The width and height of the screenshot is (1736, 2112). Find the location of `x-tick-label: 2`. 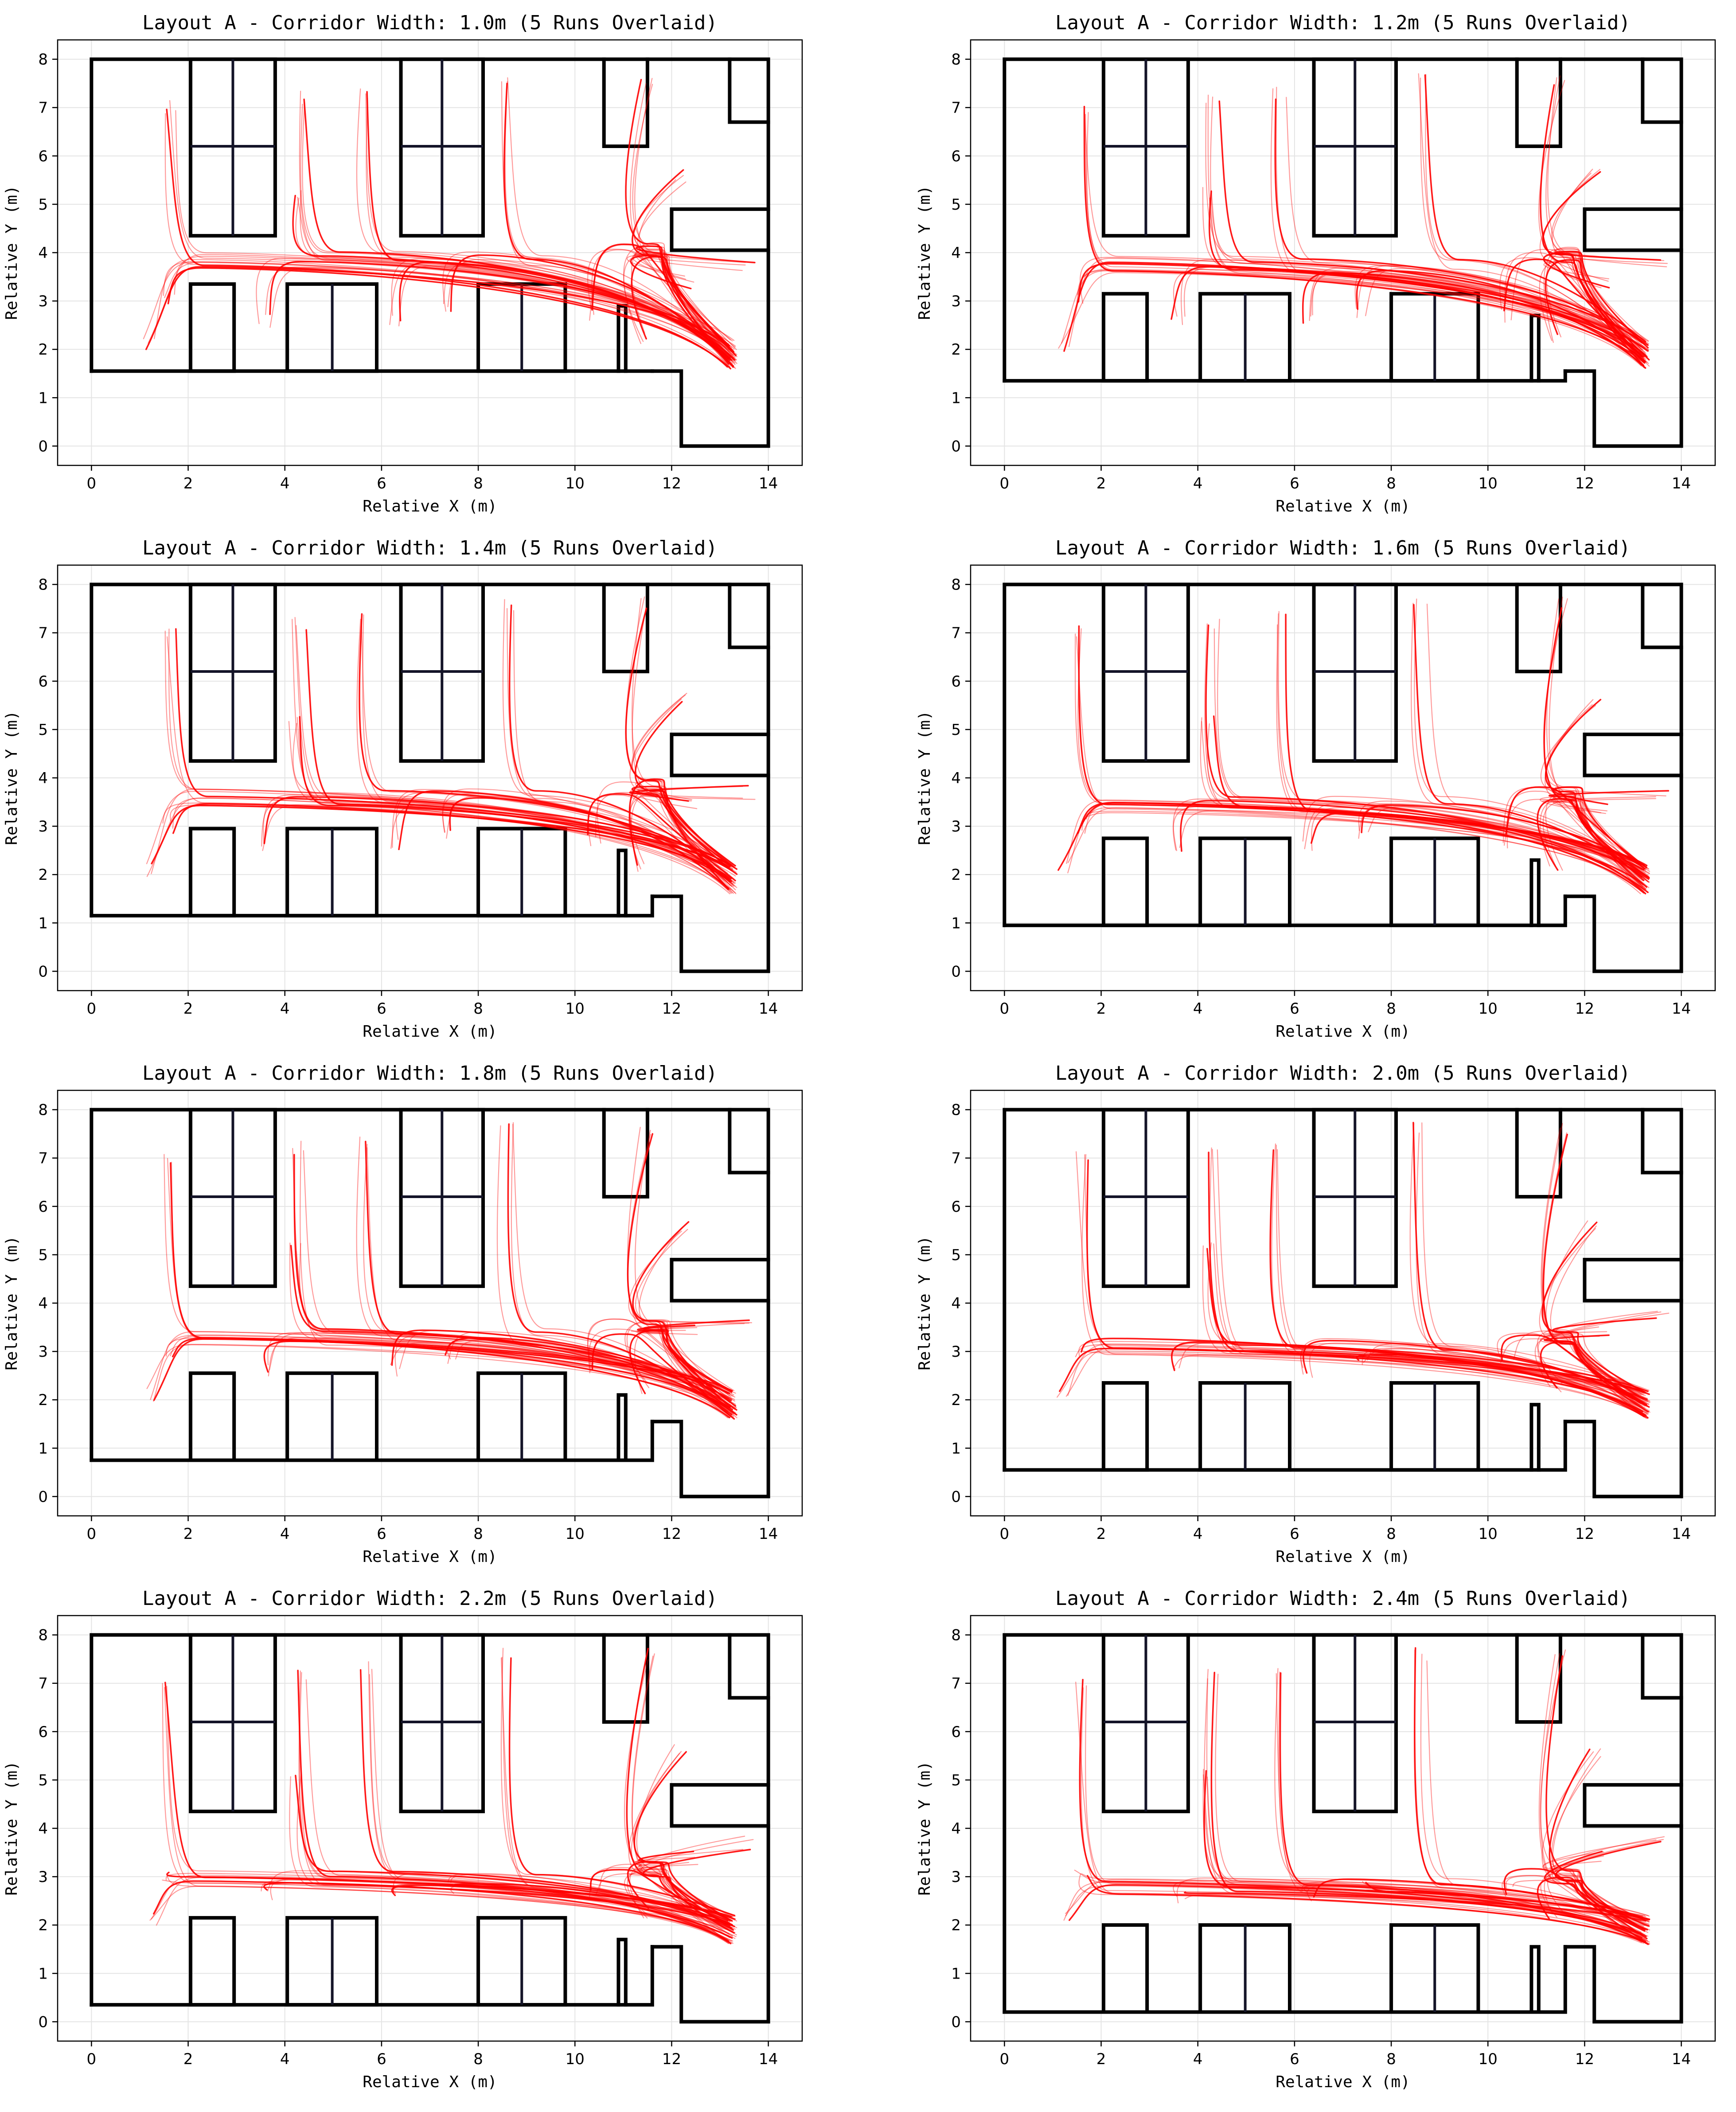

x-tick-label: 2 is located at coordinates (1101, 1009).